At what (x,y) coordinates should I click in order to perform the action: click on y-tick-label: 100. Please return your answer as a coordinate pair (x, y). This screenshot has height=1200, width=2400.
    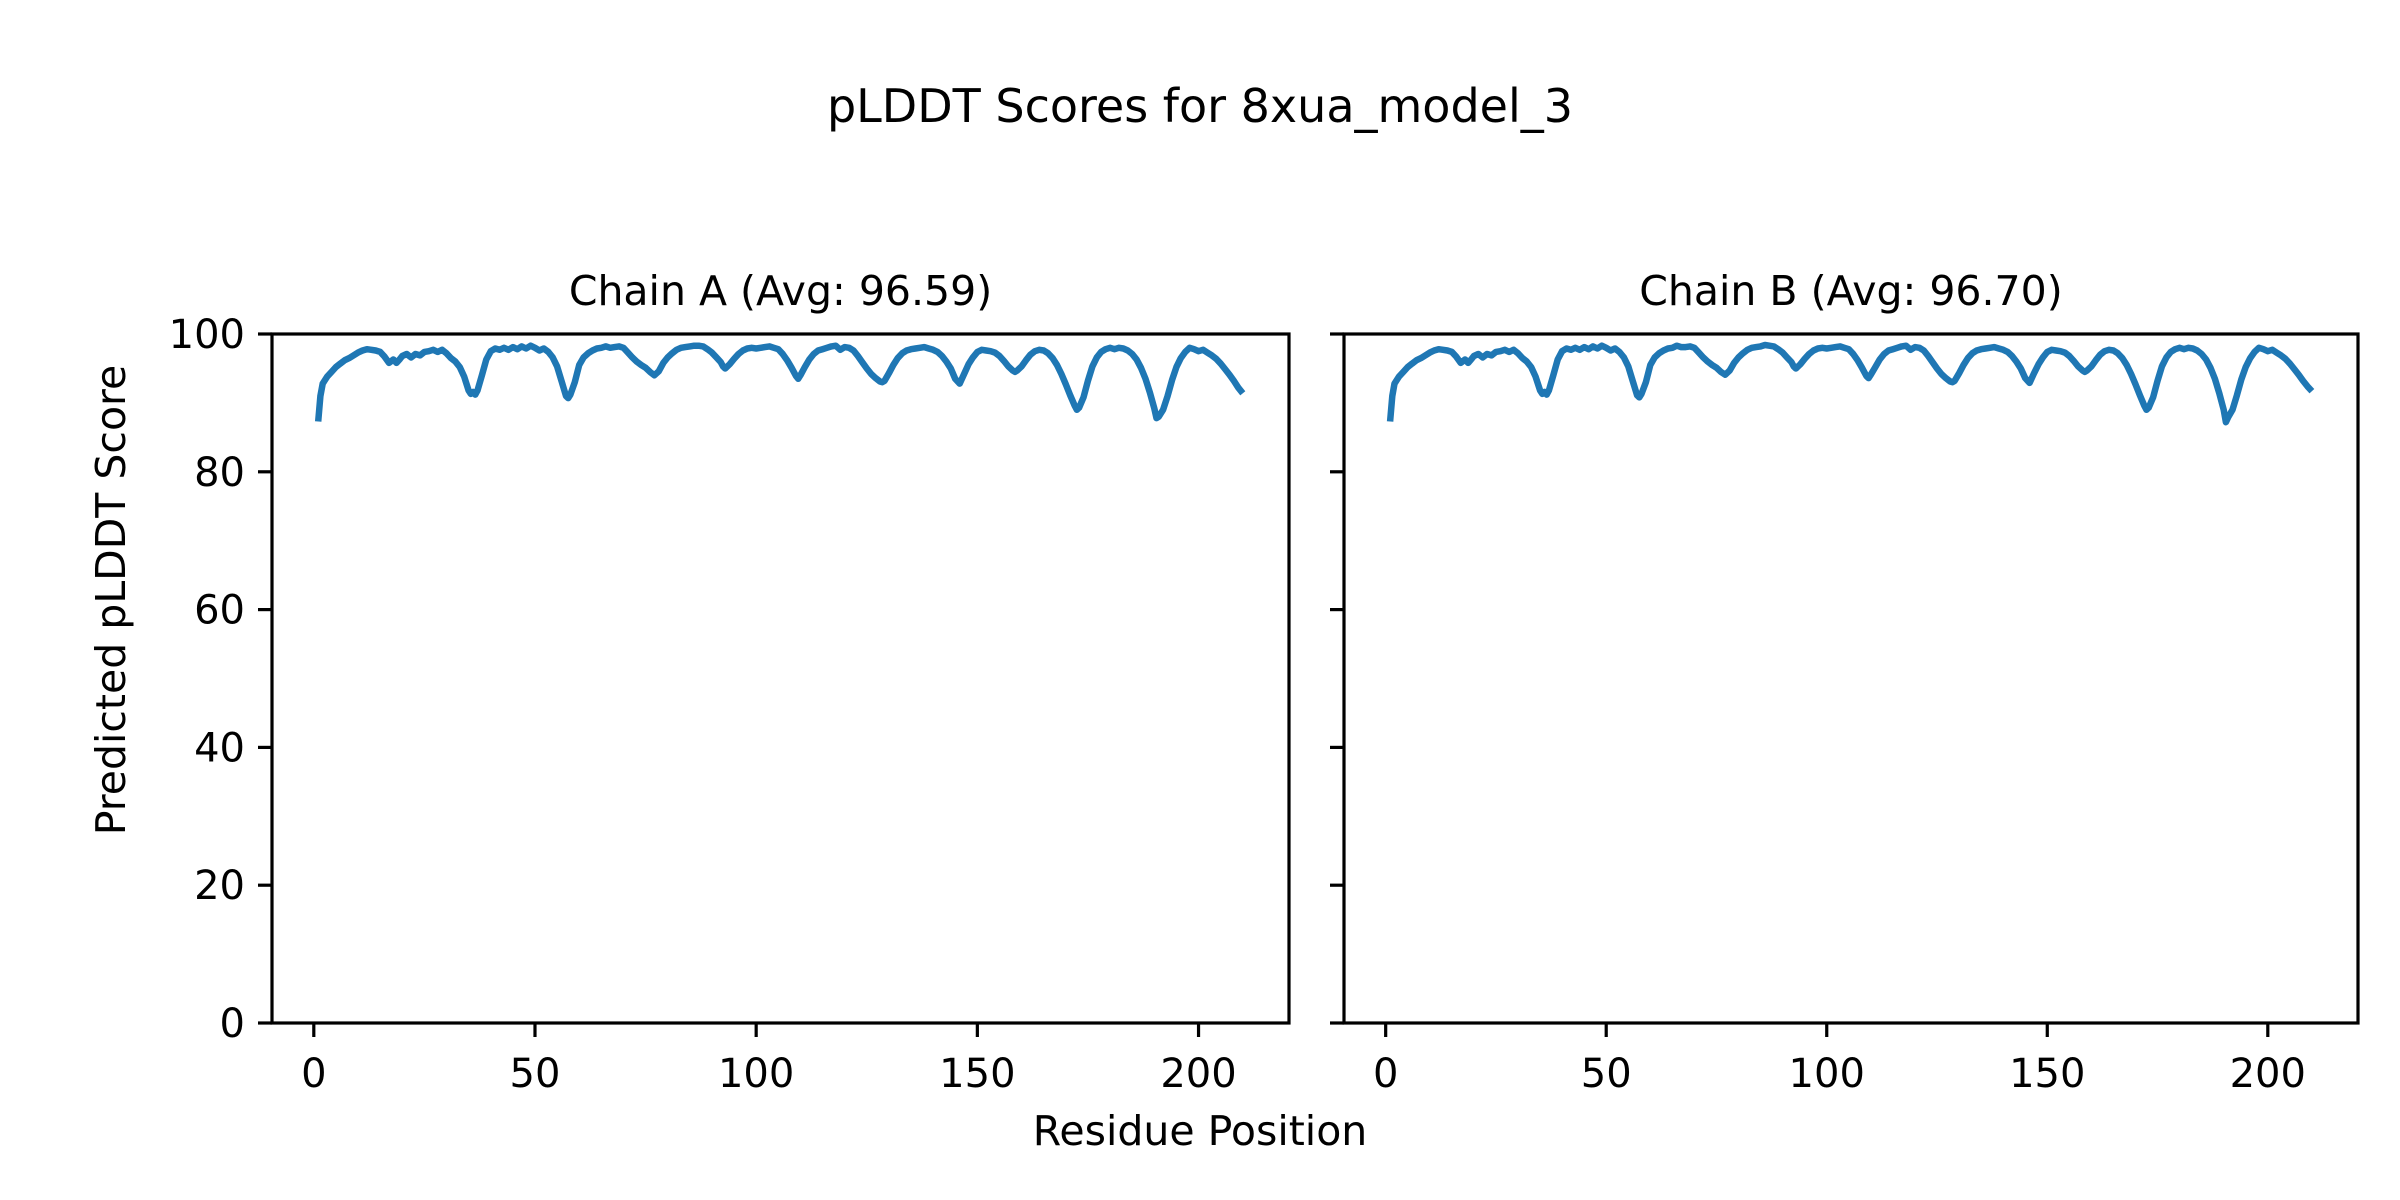
    Looking at the image, I should click on (207, 335).